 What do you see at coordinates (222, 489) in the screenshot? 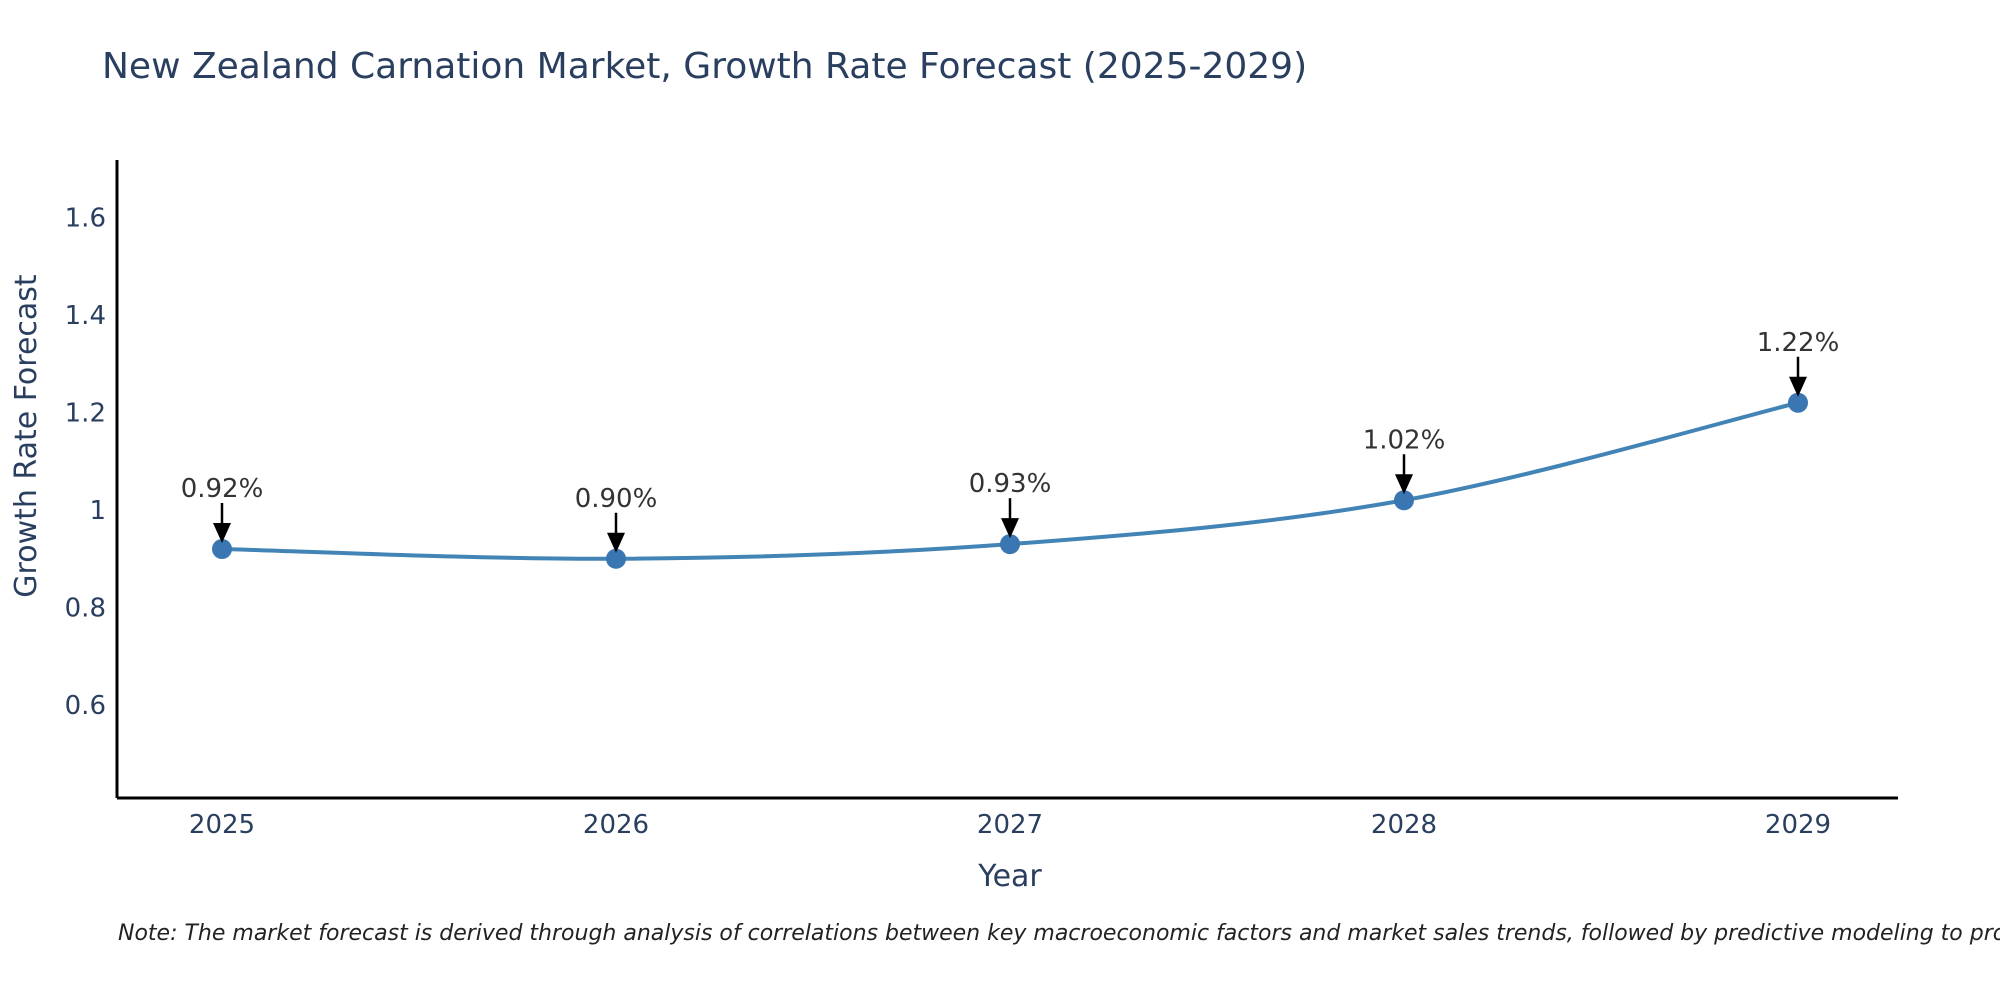
I see `annotation-label: 0.92%` at bounding box center [222, 489].